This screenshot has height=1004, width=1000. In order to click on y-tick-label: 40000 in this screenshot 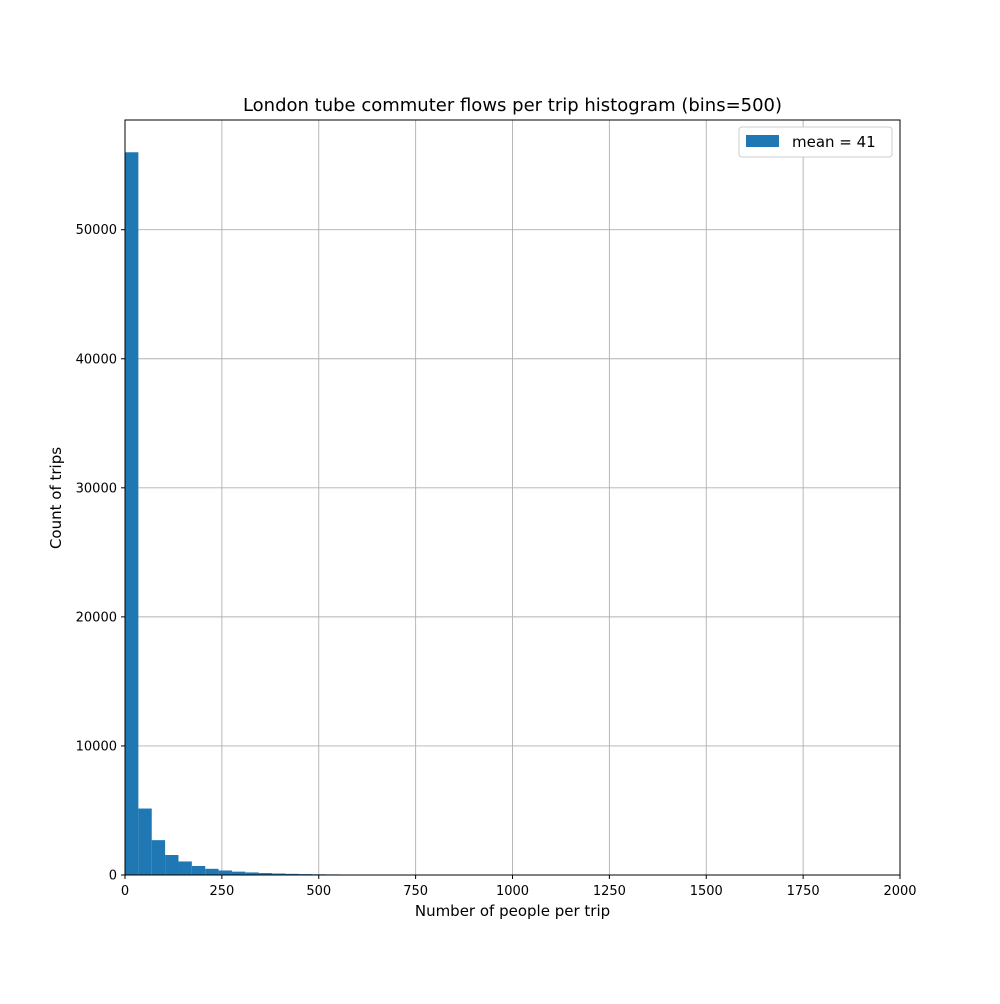, I will do `click(96, 359)`.